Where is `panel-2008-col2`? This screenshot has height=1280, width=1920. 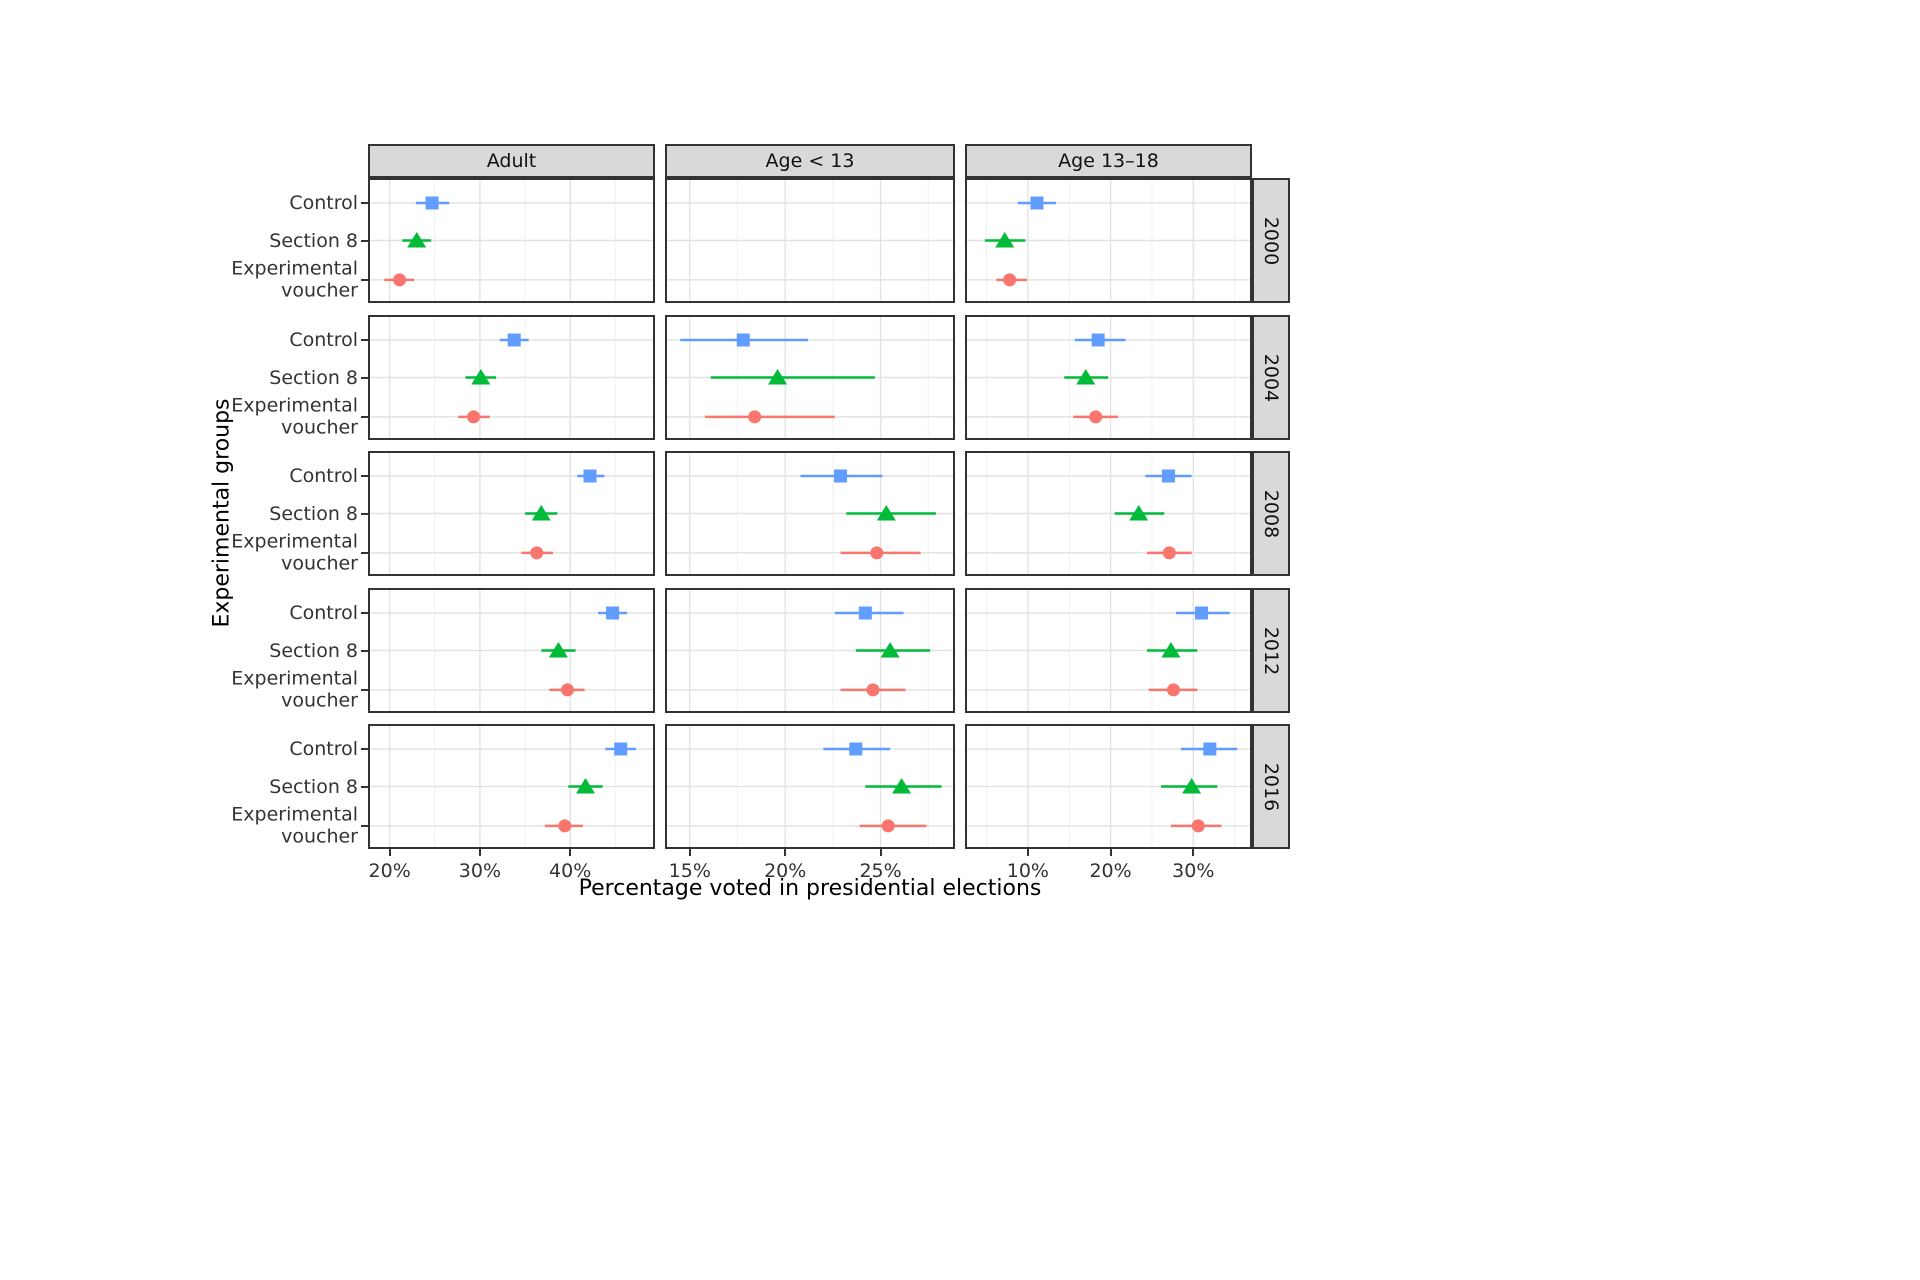 panel-2008-col2 is located at coordinates (1108, 513).